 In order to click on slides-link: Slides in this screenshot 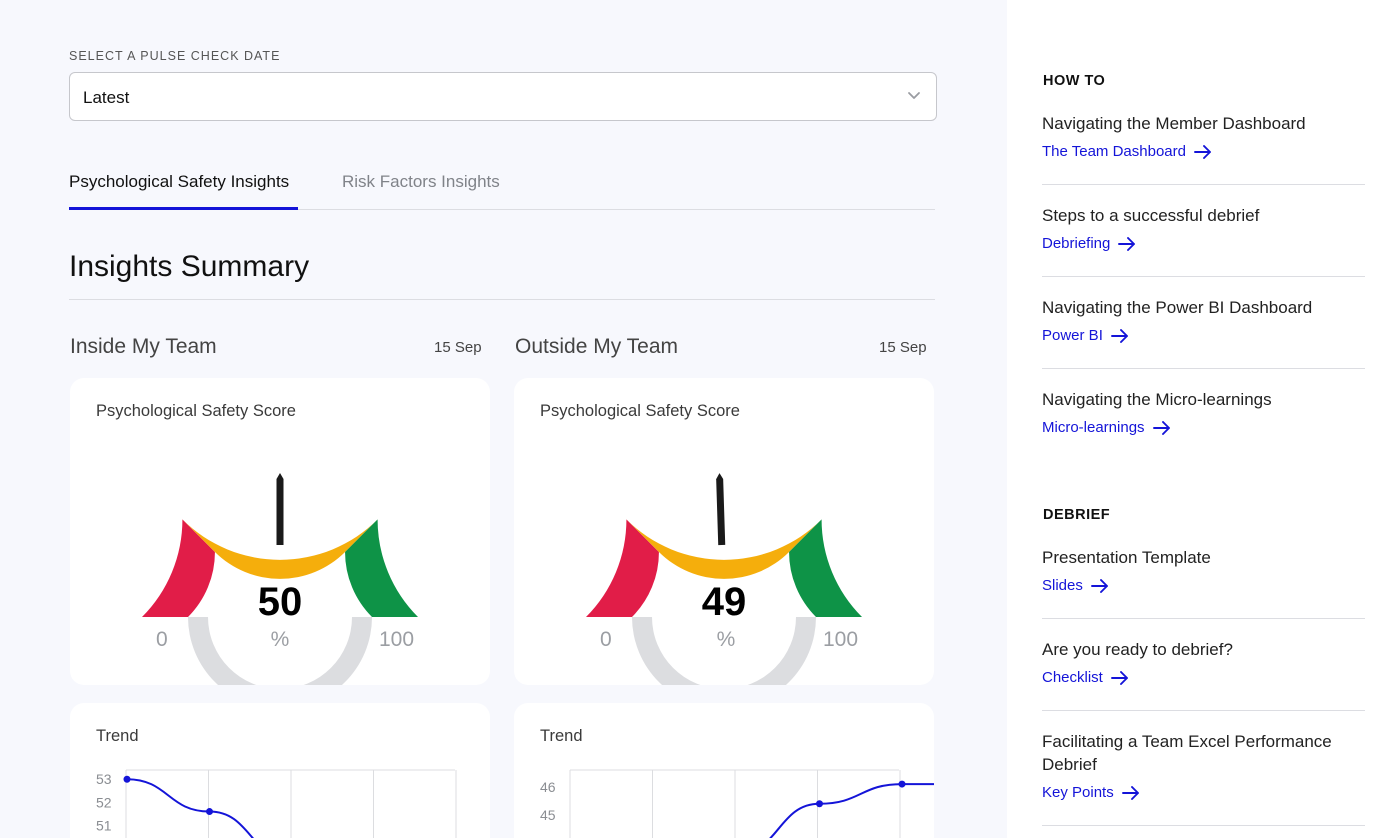, I will do `click(1075, 585)`.